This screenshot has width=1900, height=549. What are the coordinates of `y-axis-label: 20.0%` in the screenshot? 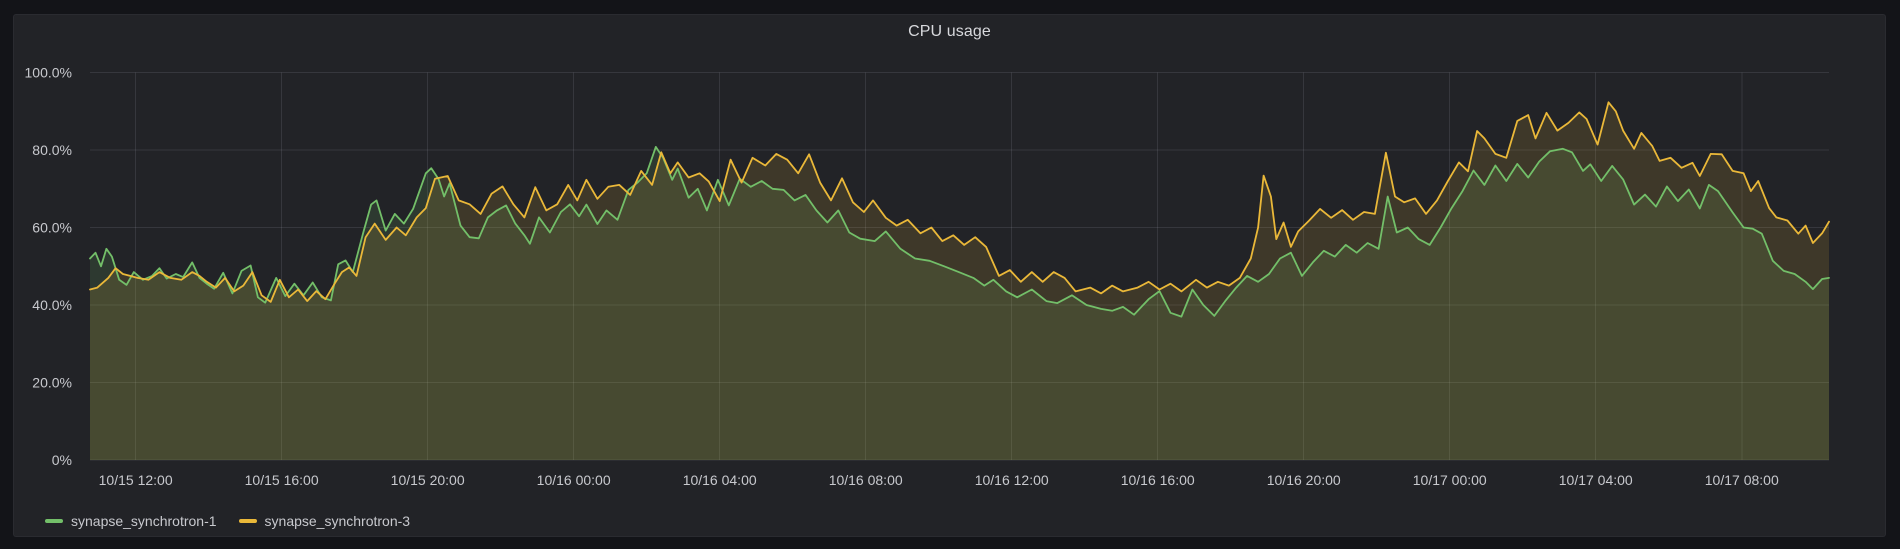 It's located at (52, 383).